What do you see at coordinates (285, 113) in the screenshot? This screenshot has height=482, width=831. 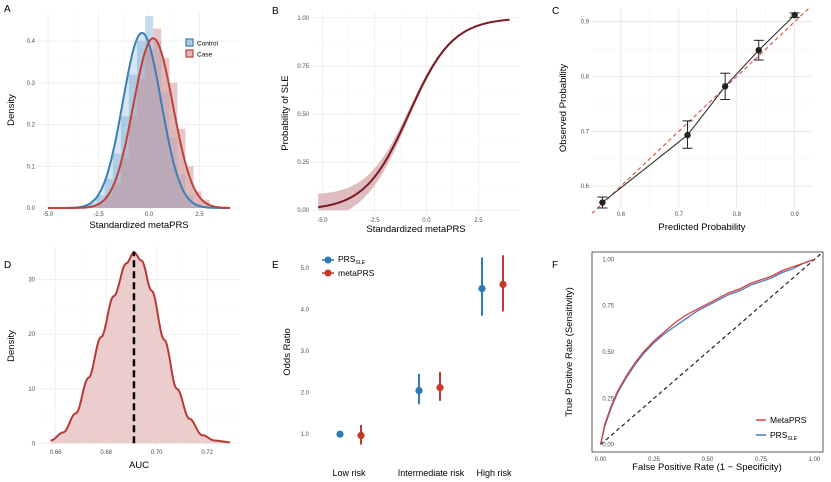 I see `panel-b-ylabel: Probability of SLE` at bounding box center [285, 113].